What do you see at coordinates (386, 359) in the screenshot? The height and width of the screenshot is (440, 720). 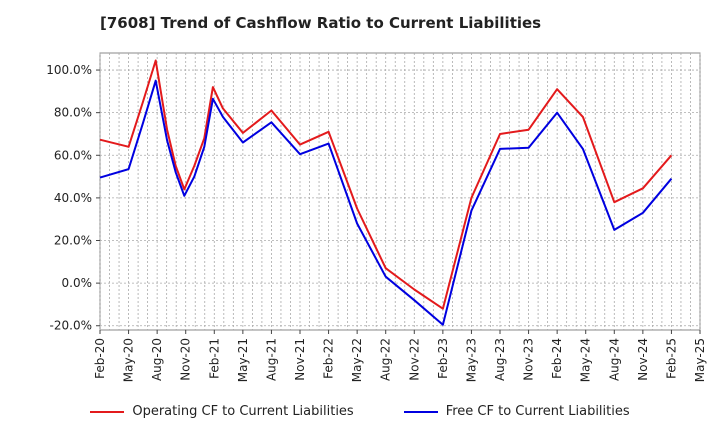 I see `x-tick-label: Aug-22` at bounding box center [386, 359].